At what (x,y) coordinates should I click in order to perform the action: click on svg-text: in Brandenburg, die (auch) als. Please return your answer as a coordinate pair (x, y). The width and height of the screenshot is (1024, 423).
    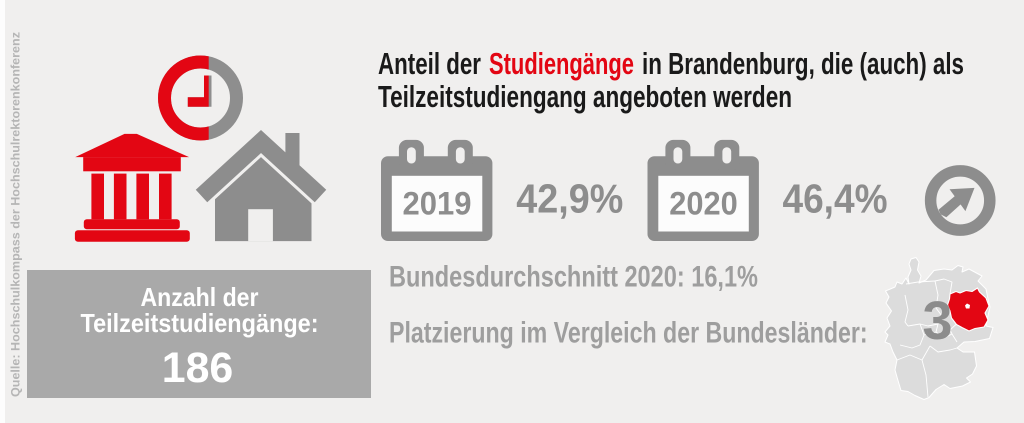
    Looking at the image, I should click on (803, 63).